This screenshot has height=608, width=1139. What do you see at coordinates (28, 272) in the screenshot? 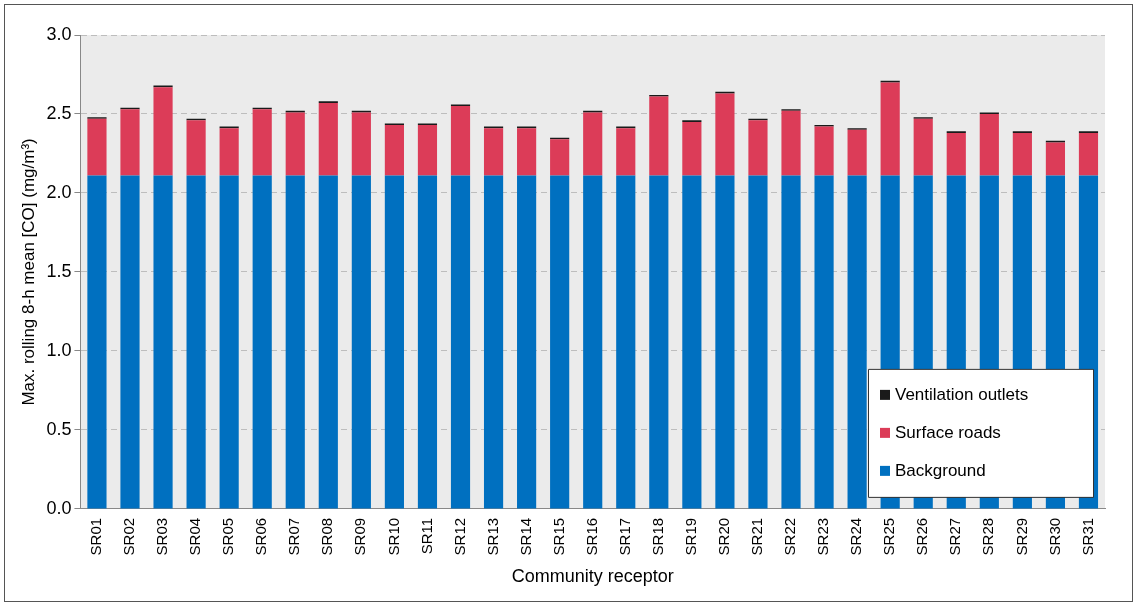
I see `y-axis-title: Max. rolling 8-h mean [CO] (mg/m³)` at bounding box center [28, 272].